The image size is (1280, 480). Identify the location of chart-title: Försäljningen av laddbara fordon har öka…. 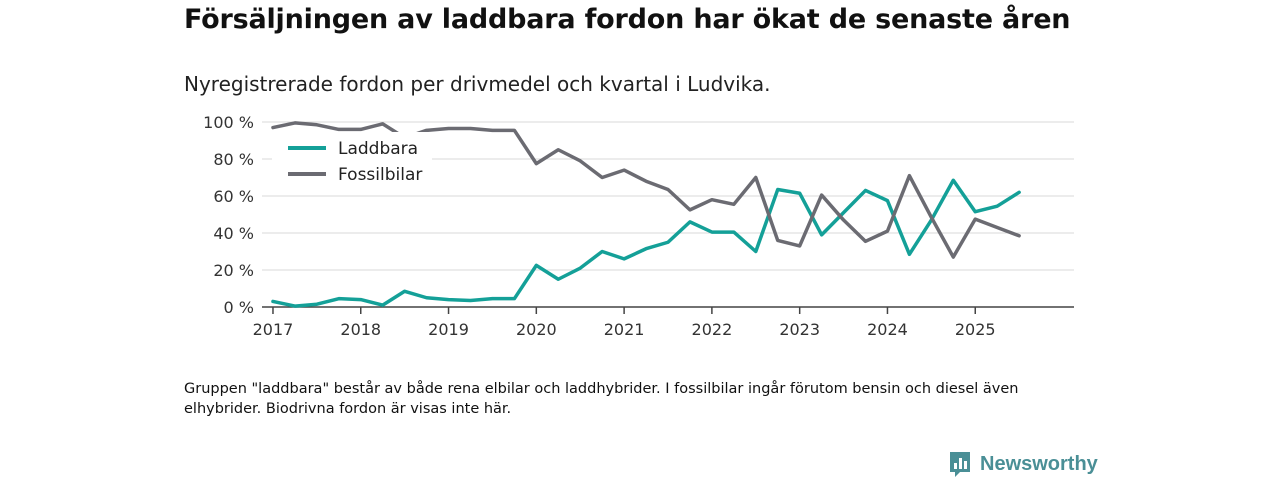
(627, 19).